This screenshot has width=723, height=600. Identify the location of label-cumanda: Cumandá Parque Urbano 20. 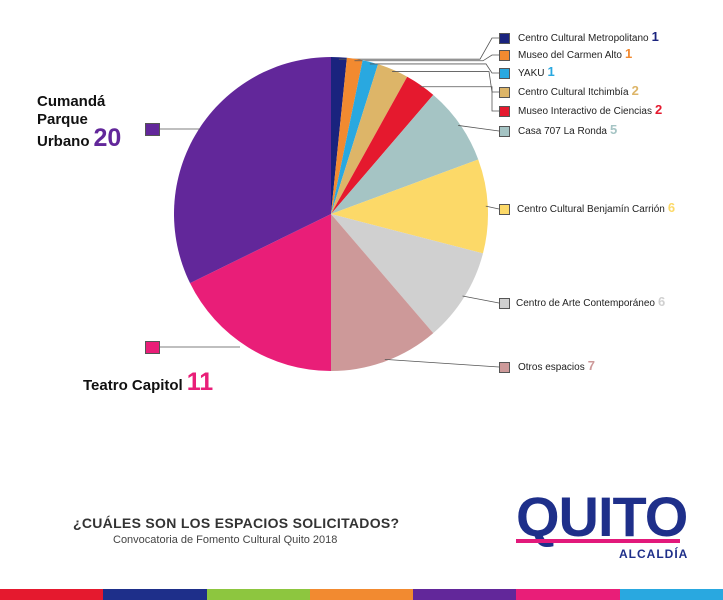
(79, 122).